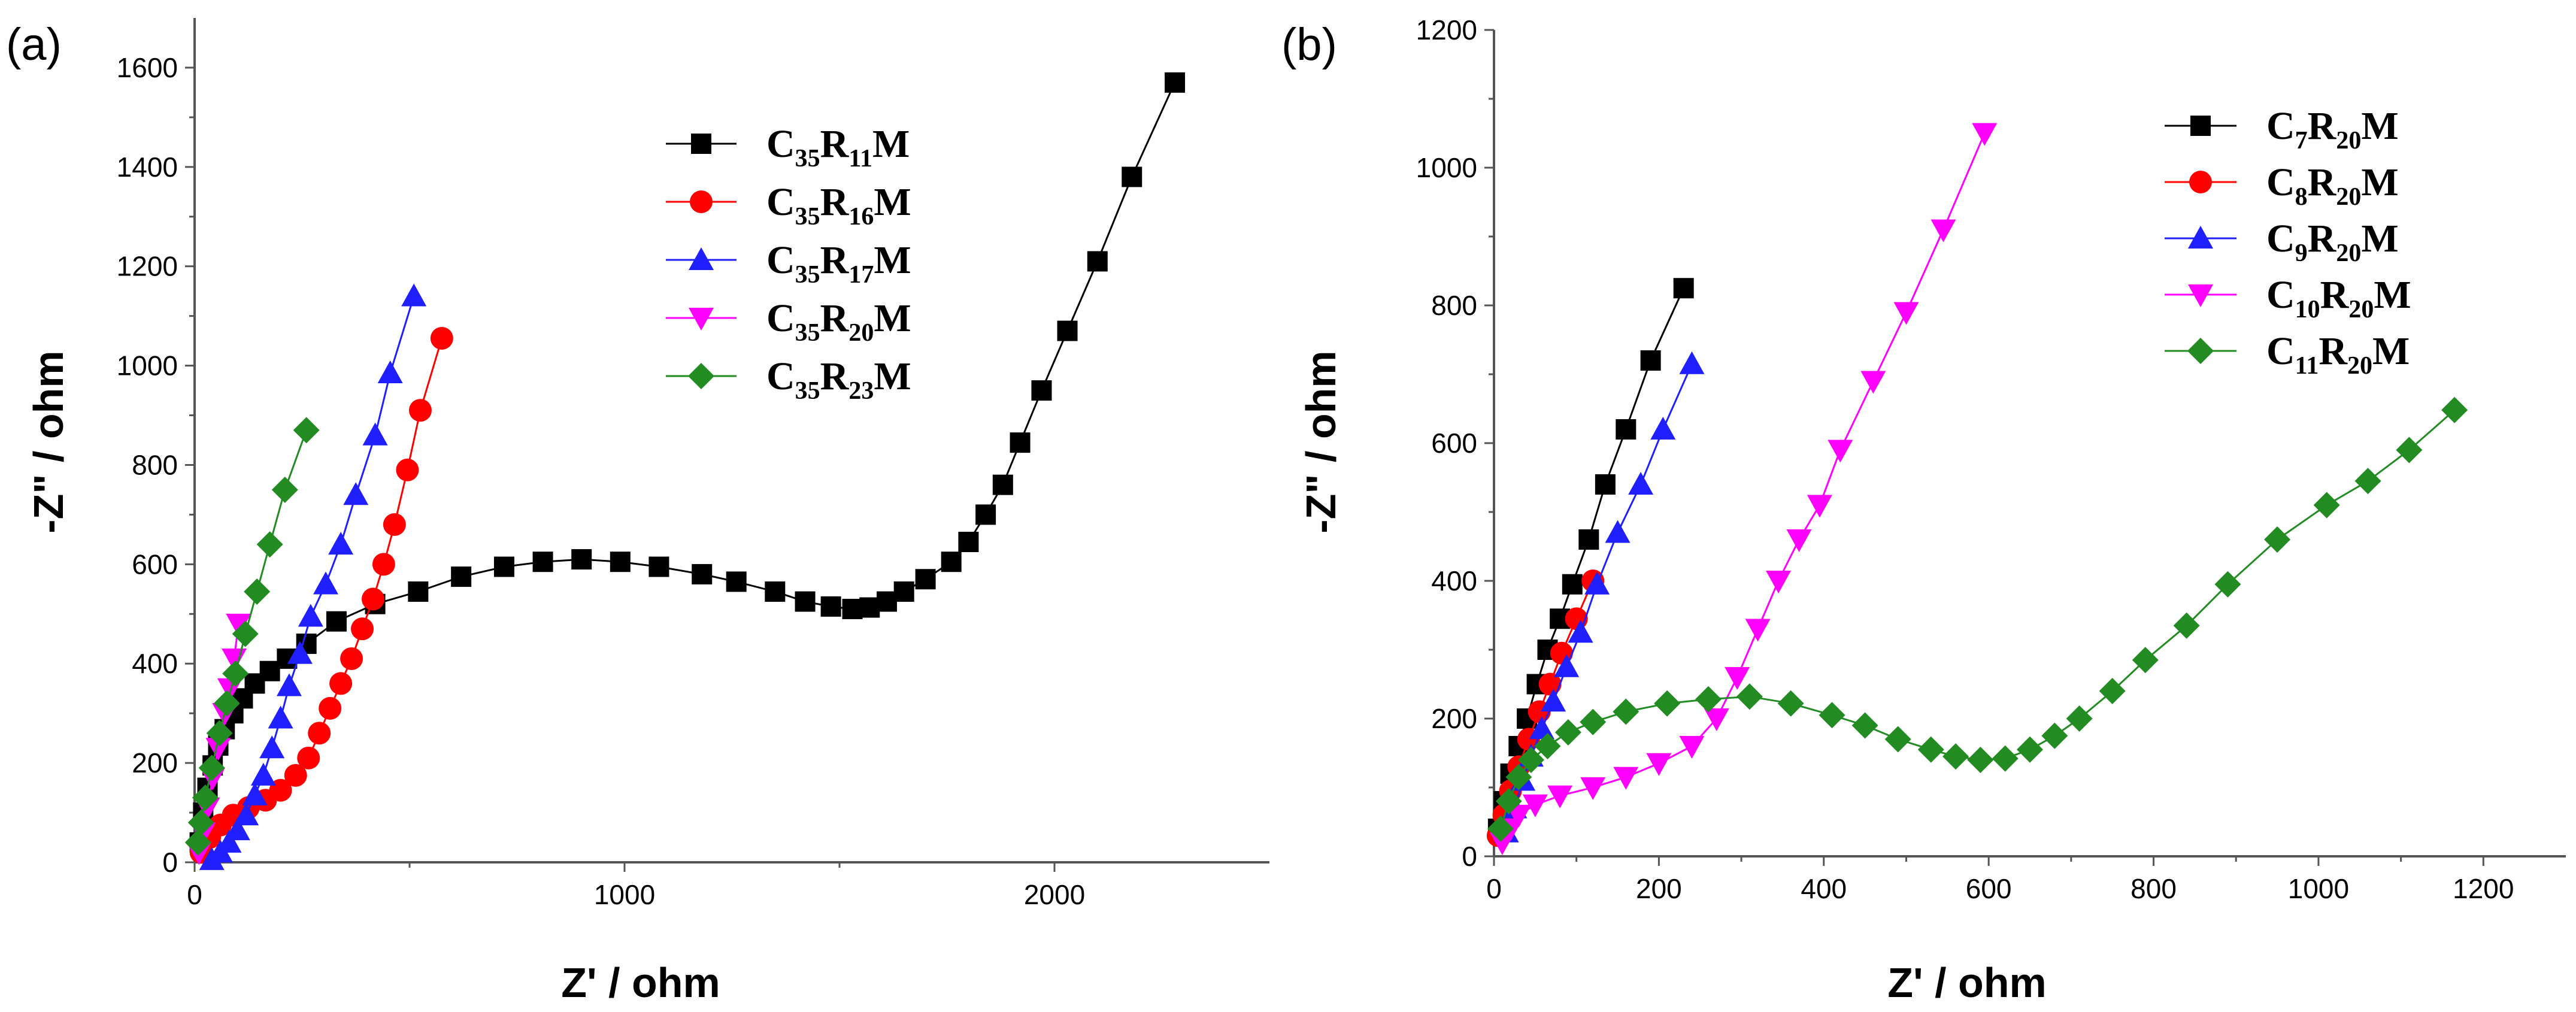  What do you see at coordinates (2338, 354) in the screenshot?
I see `panel-b-legend-entry-c11r20m-label: C11R20M` at bounding box center [2338, 354].